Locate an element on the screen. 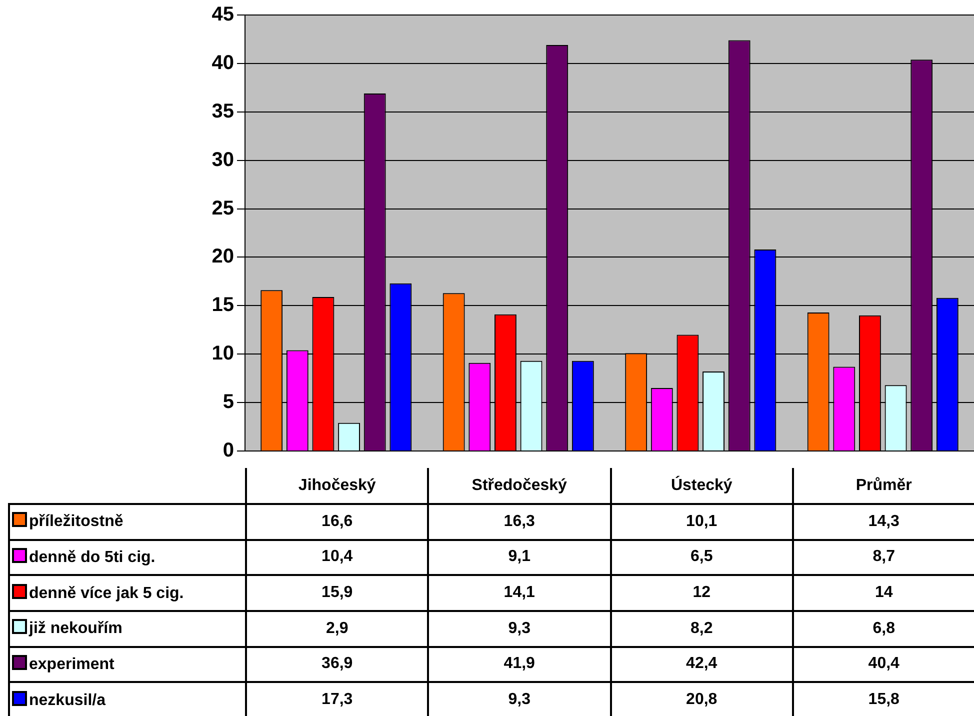  y-tick-label: 0 is located at coordinates (228, 451).